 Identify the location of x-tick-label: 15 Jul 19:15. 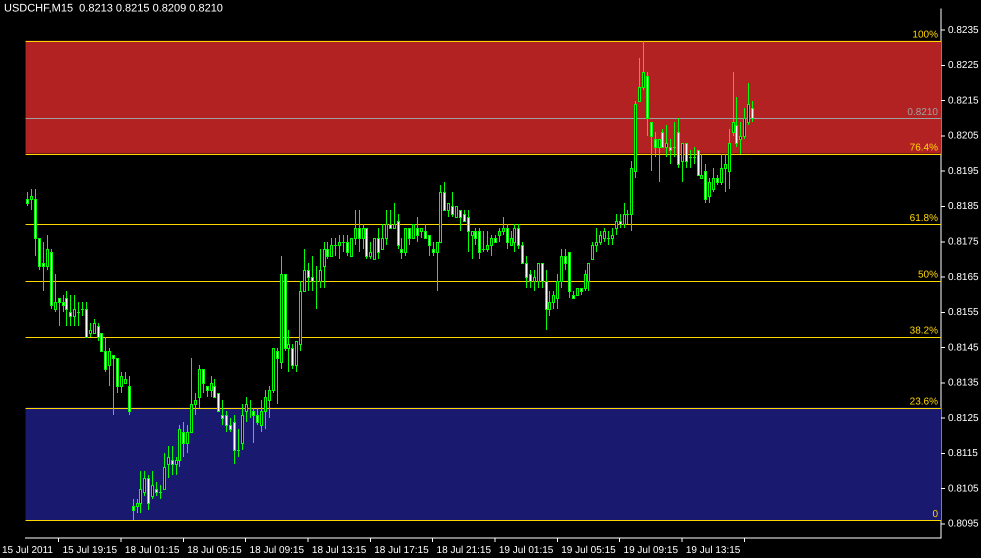
(90, 550).